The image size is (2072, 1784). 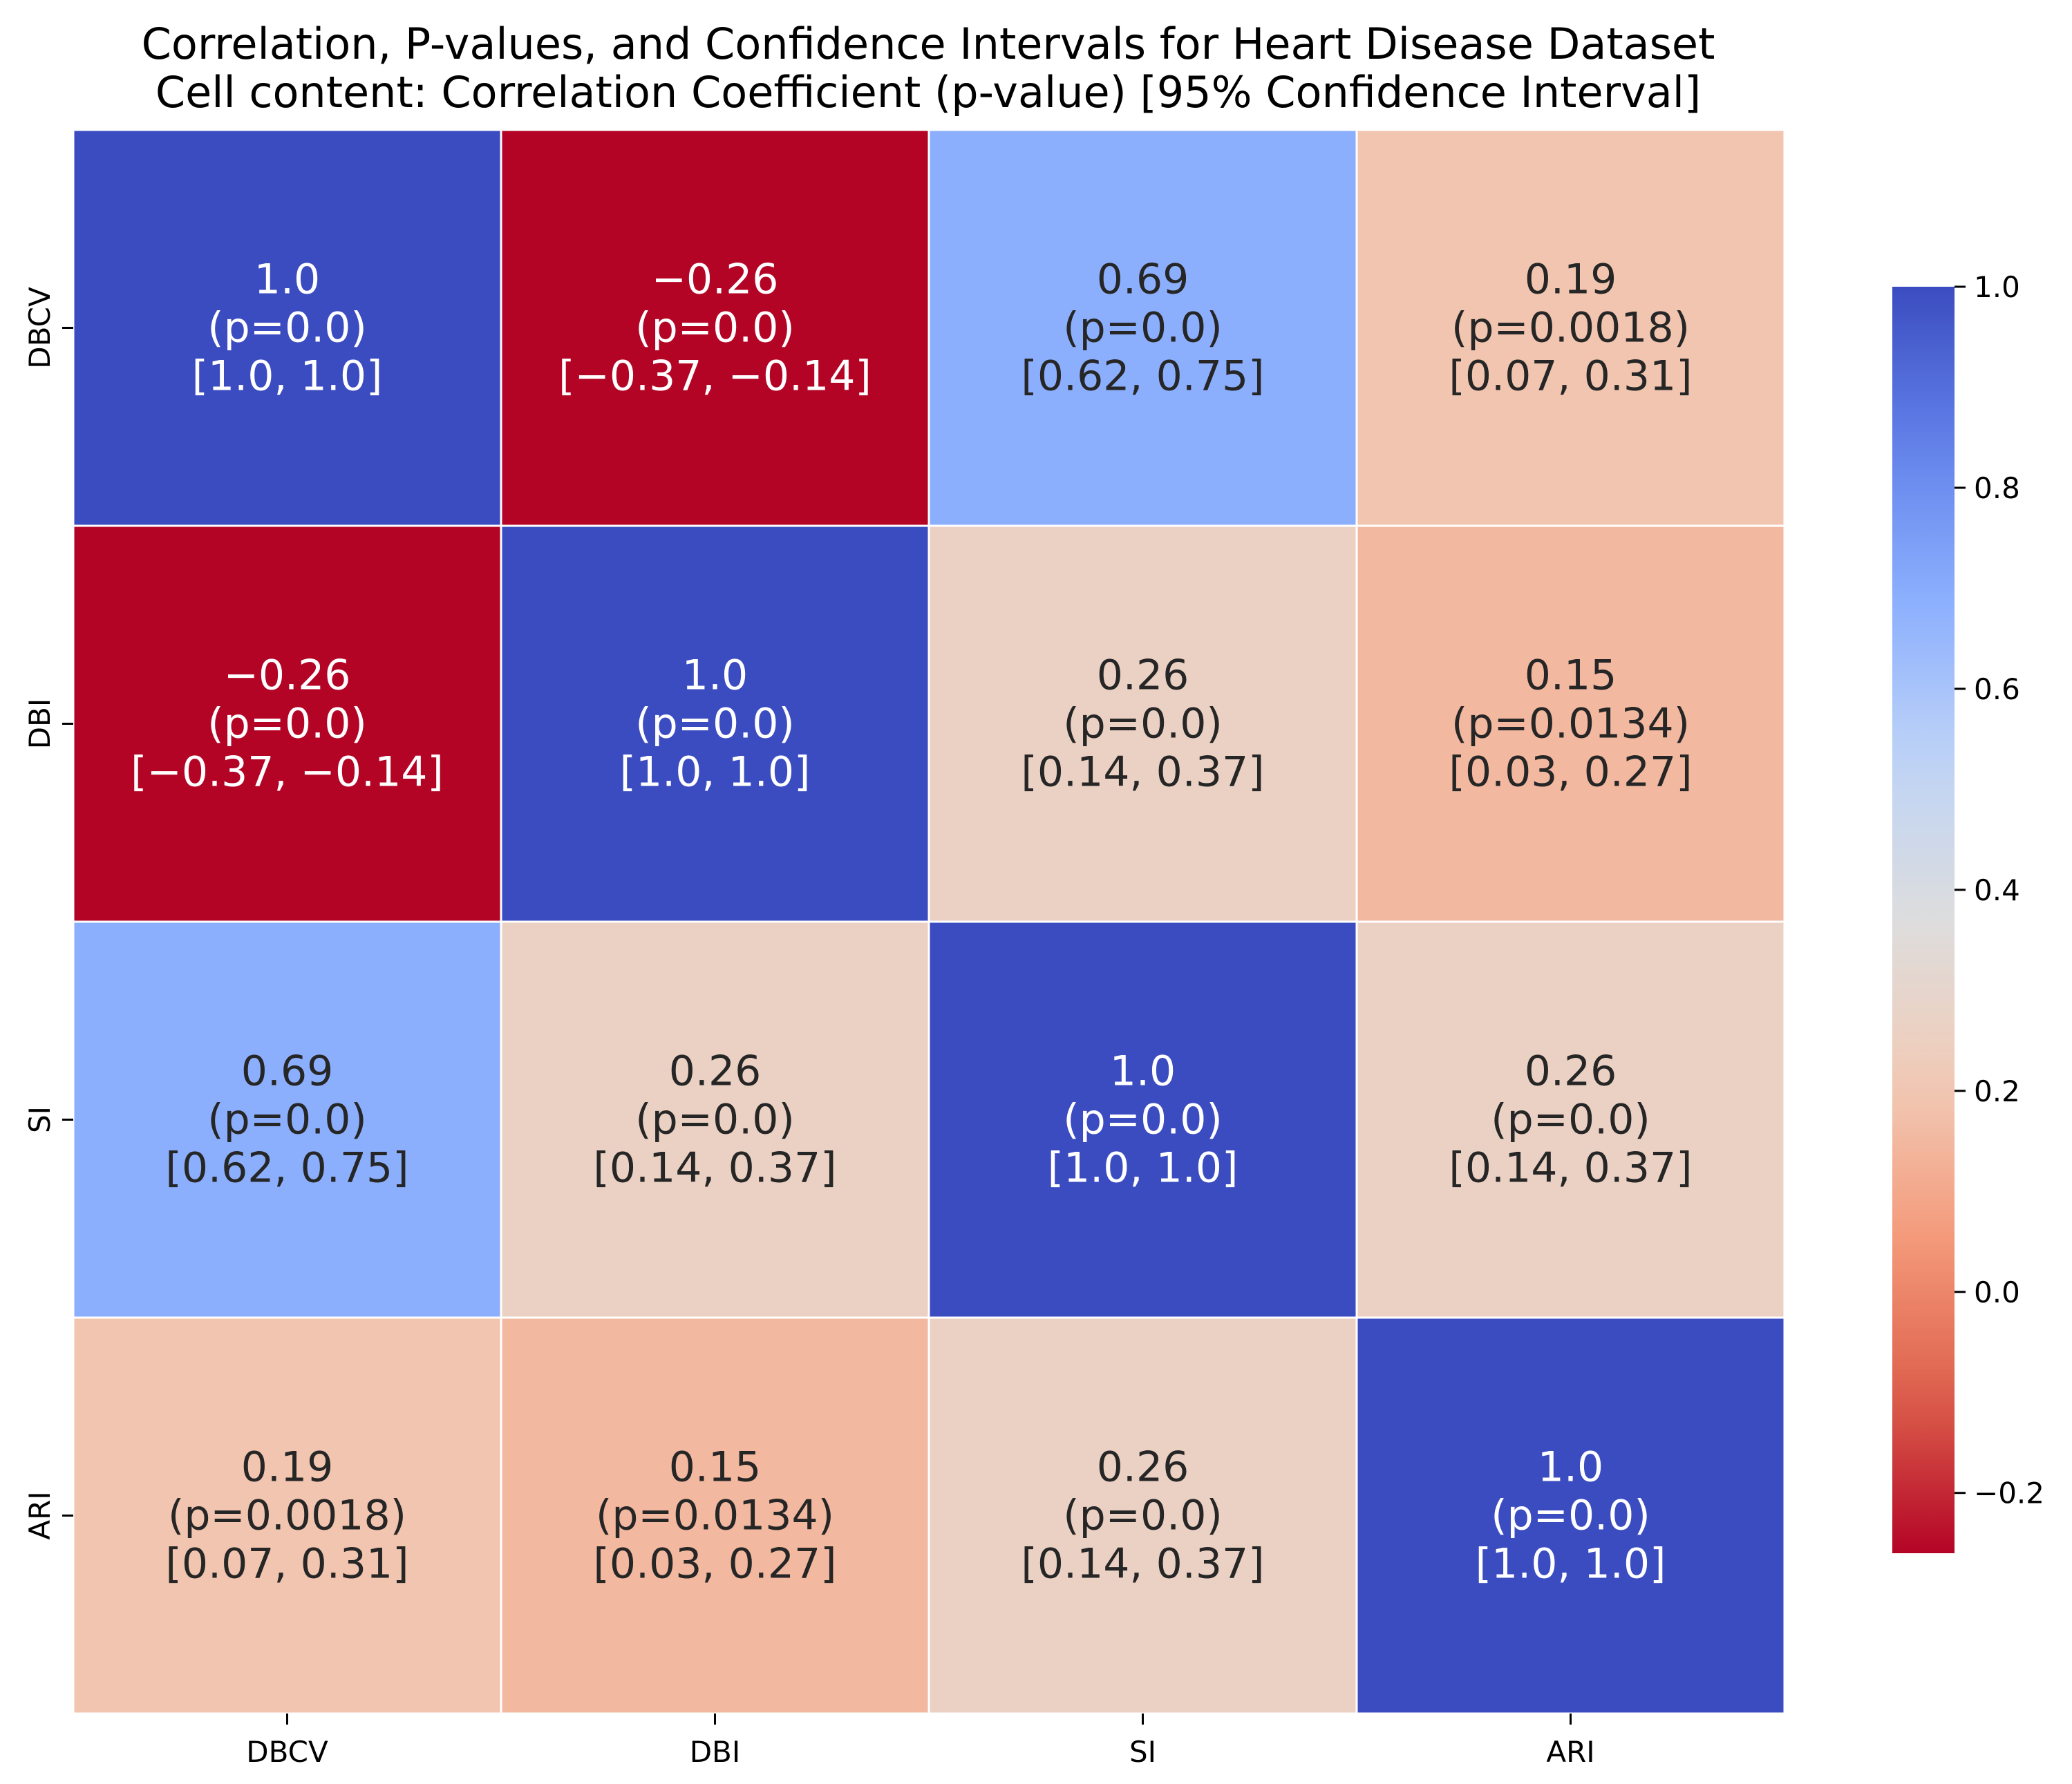 I want to click on colorbar-tick-label: 0.2, so click(x=1997, y=1091).